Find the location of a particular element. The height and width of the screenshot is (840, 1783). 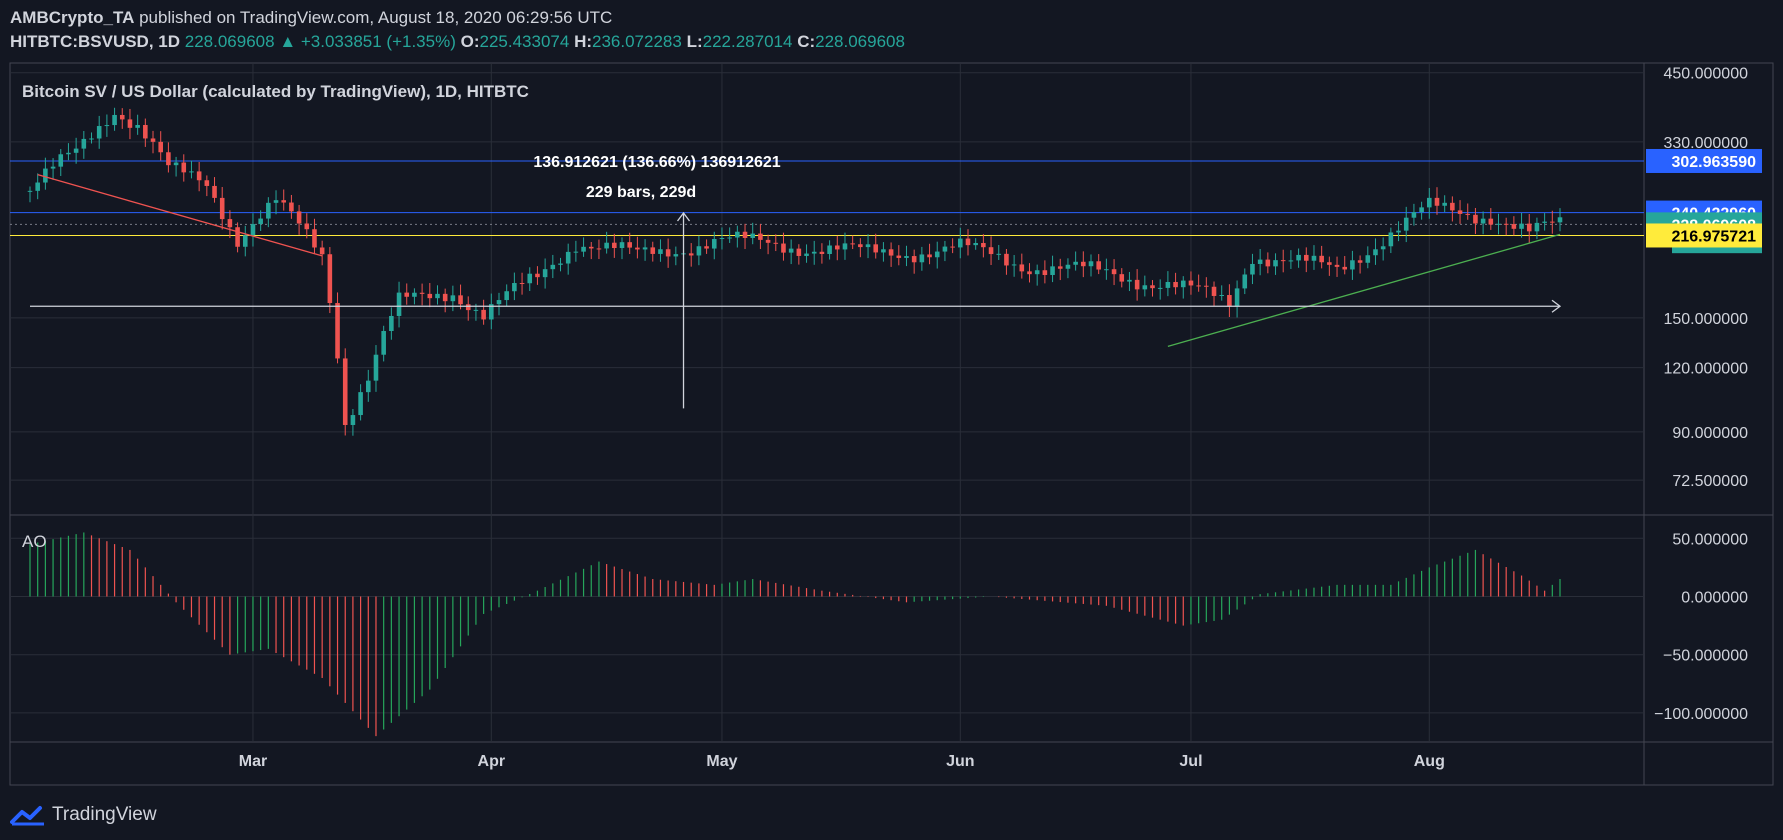

x-tick-label: Jul is located at coordinates (1190, 761).